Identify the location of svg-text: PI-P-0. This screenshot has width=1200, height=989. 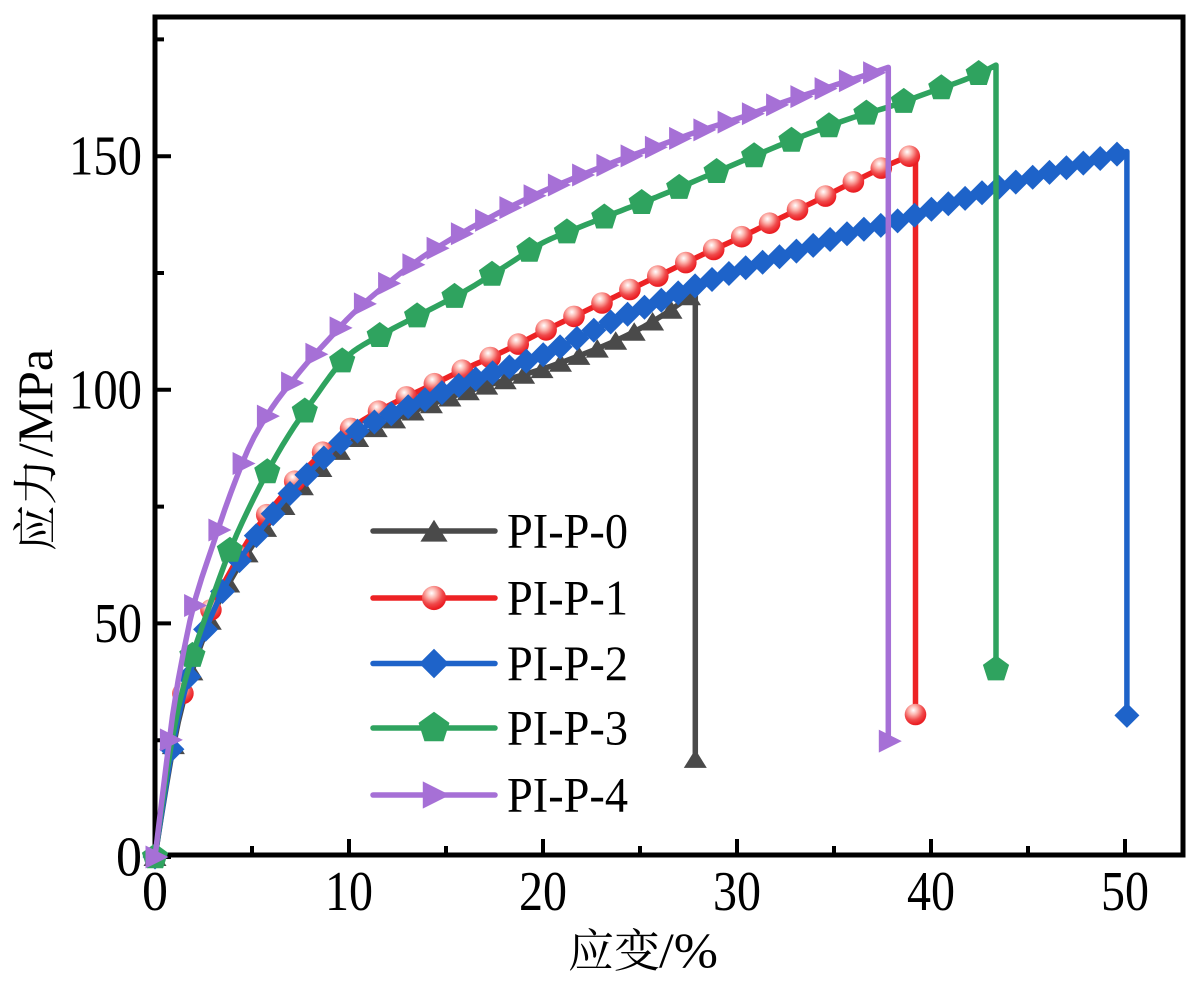
(567, 531).